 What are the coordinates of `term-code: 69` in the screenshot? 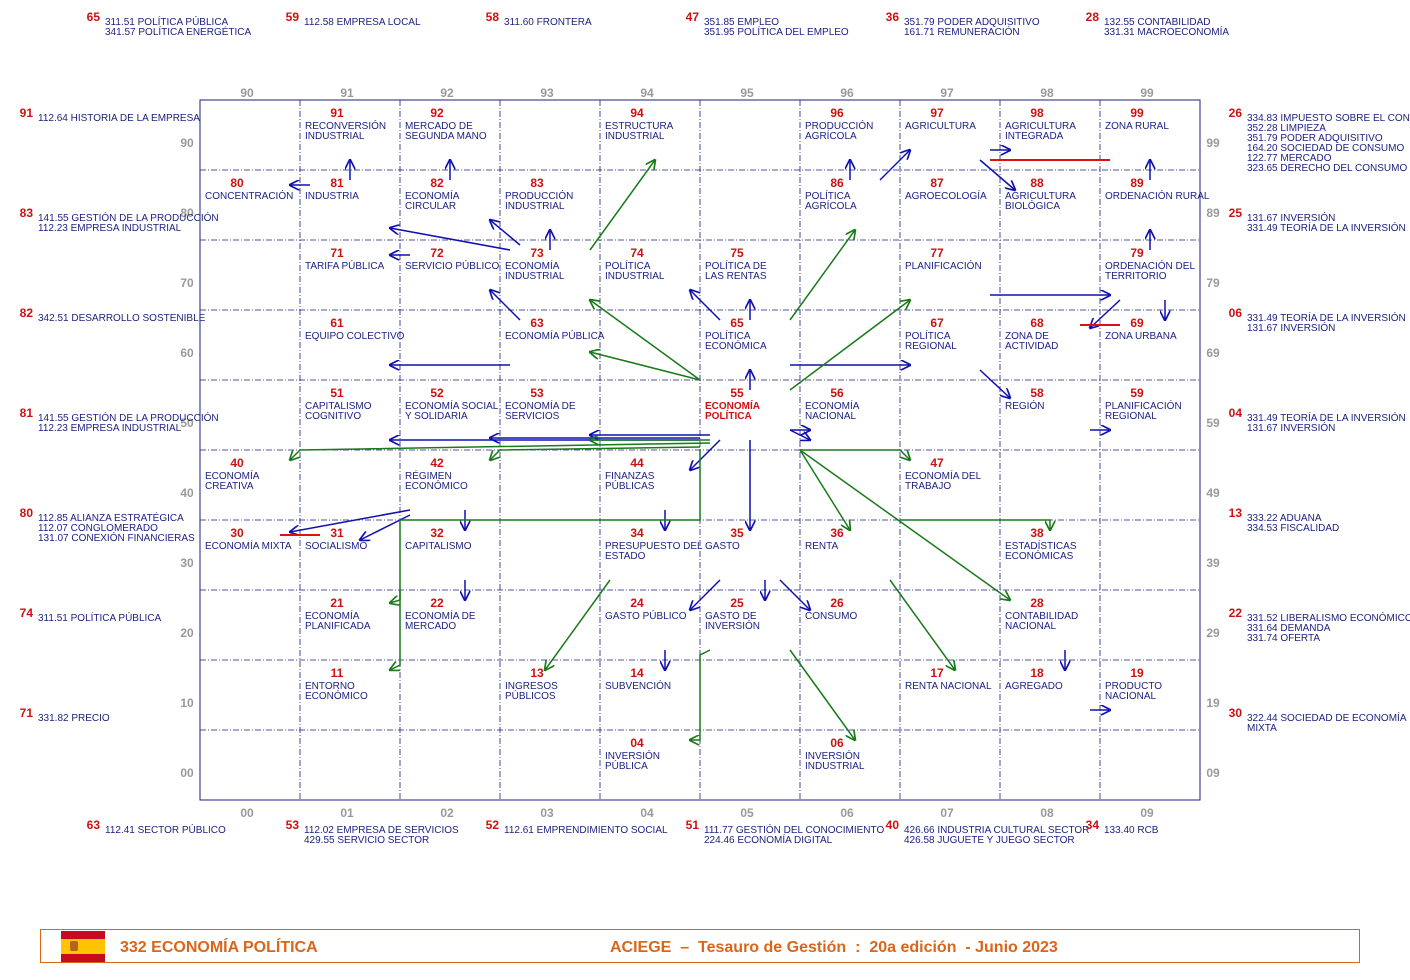 It's located at (1137, 323).